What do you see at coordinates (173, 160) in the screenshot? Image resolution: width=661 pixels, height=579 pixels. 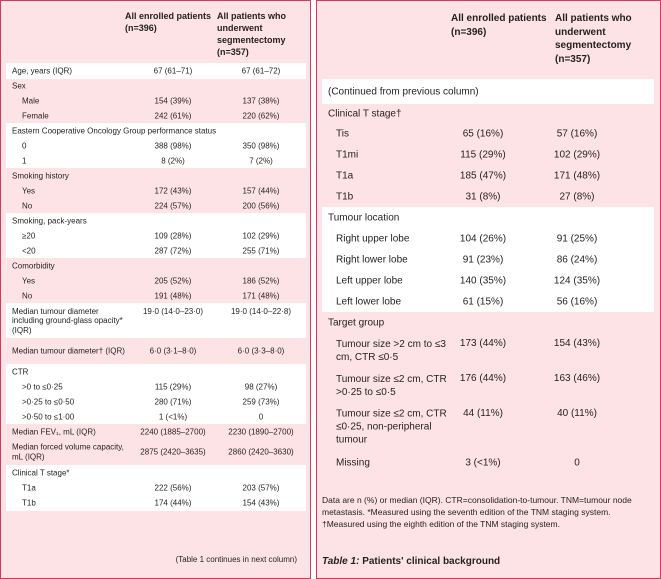 I see `value-enrolled: 8 (2%)` at bounding box center [173, 160].